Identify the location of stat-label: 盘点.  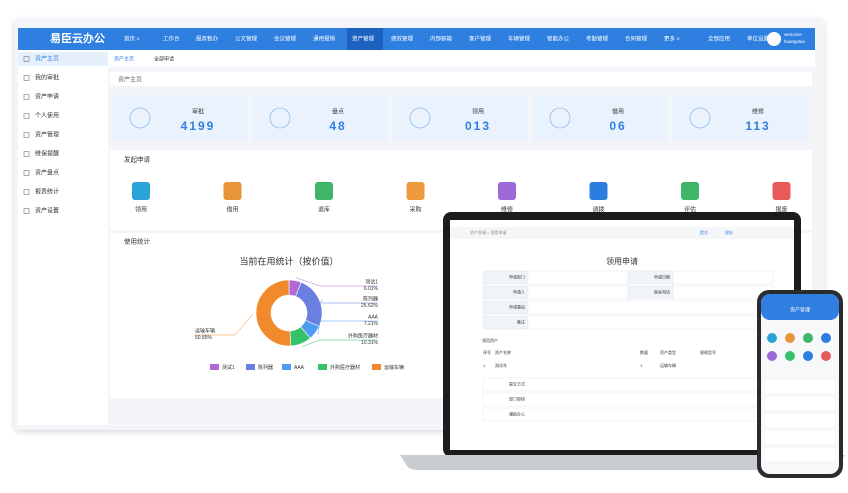
(338, 112).